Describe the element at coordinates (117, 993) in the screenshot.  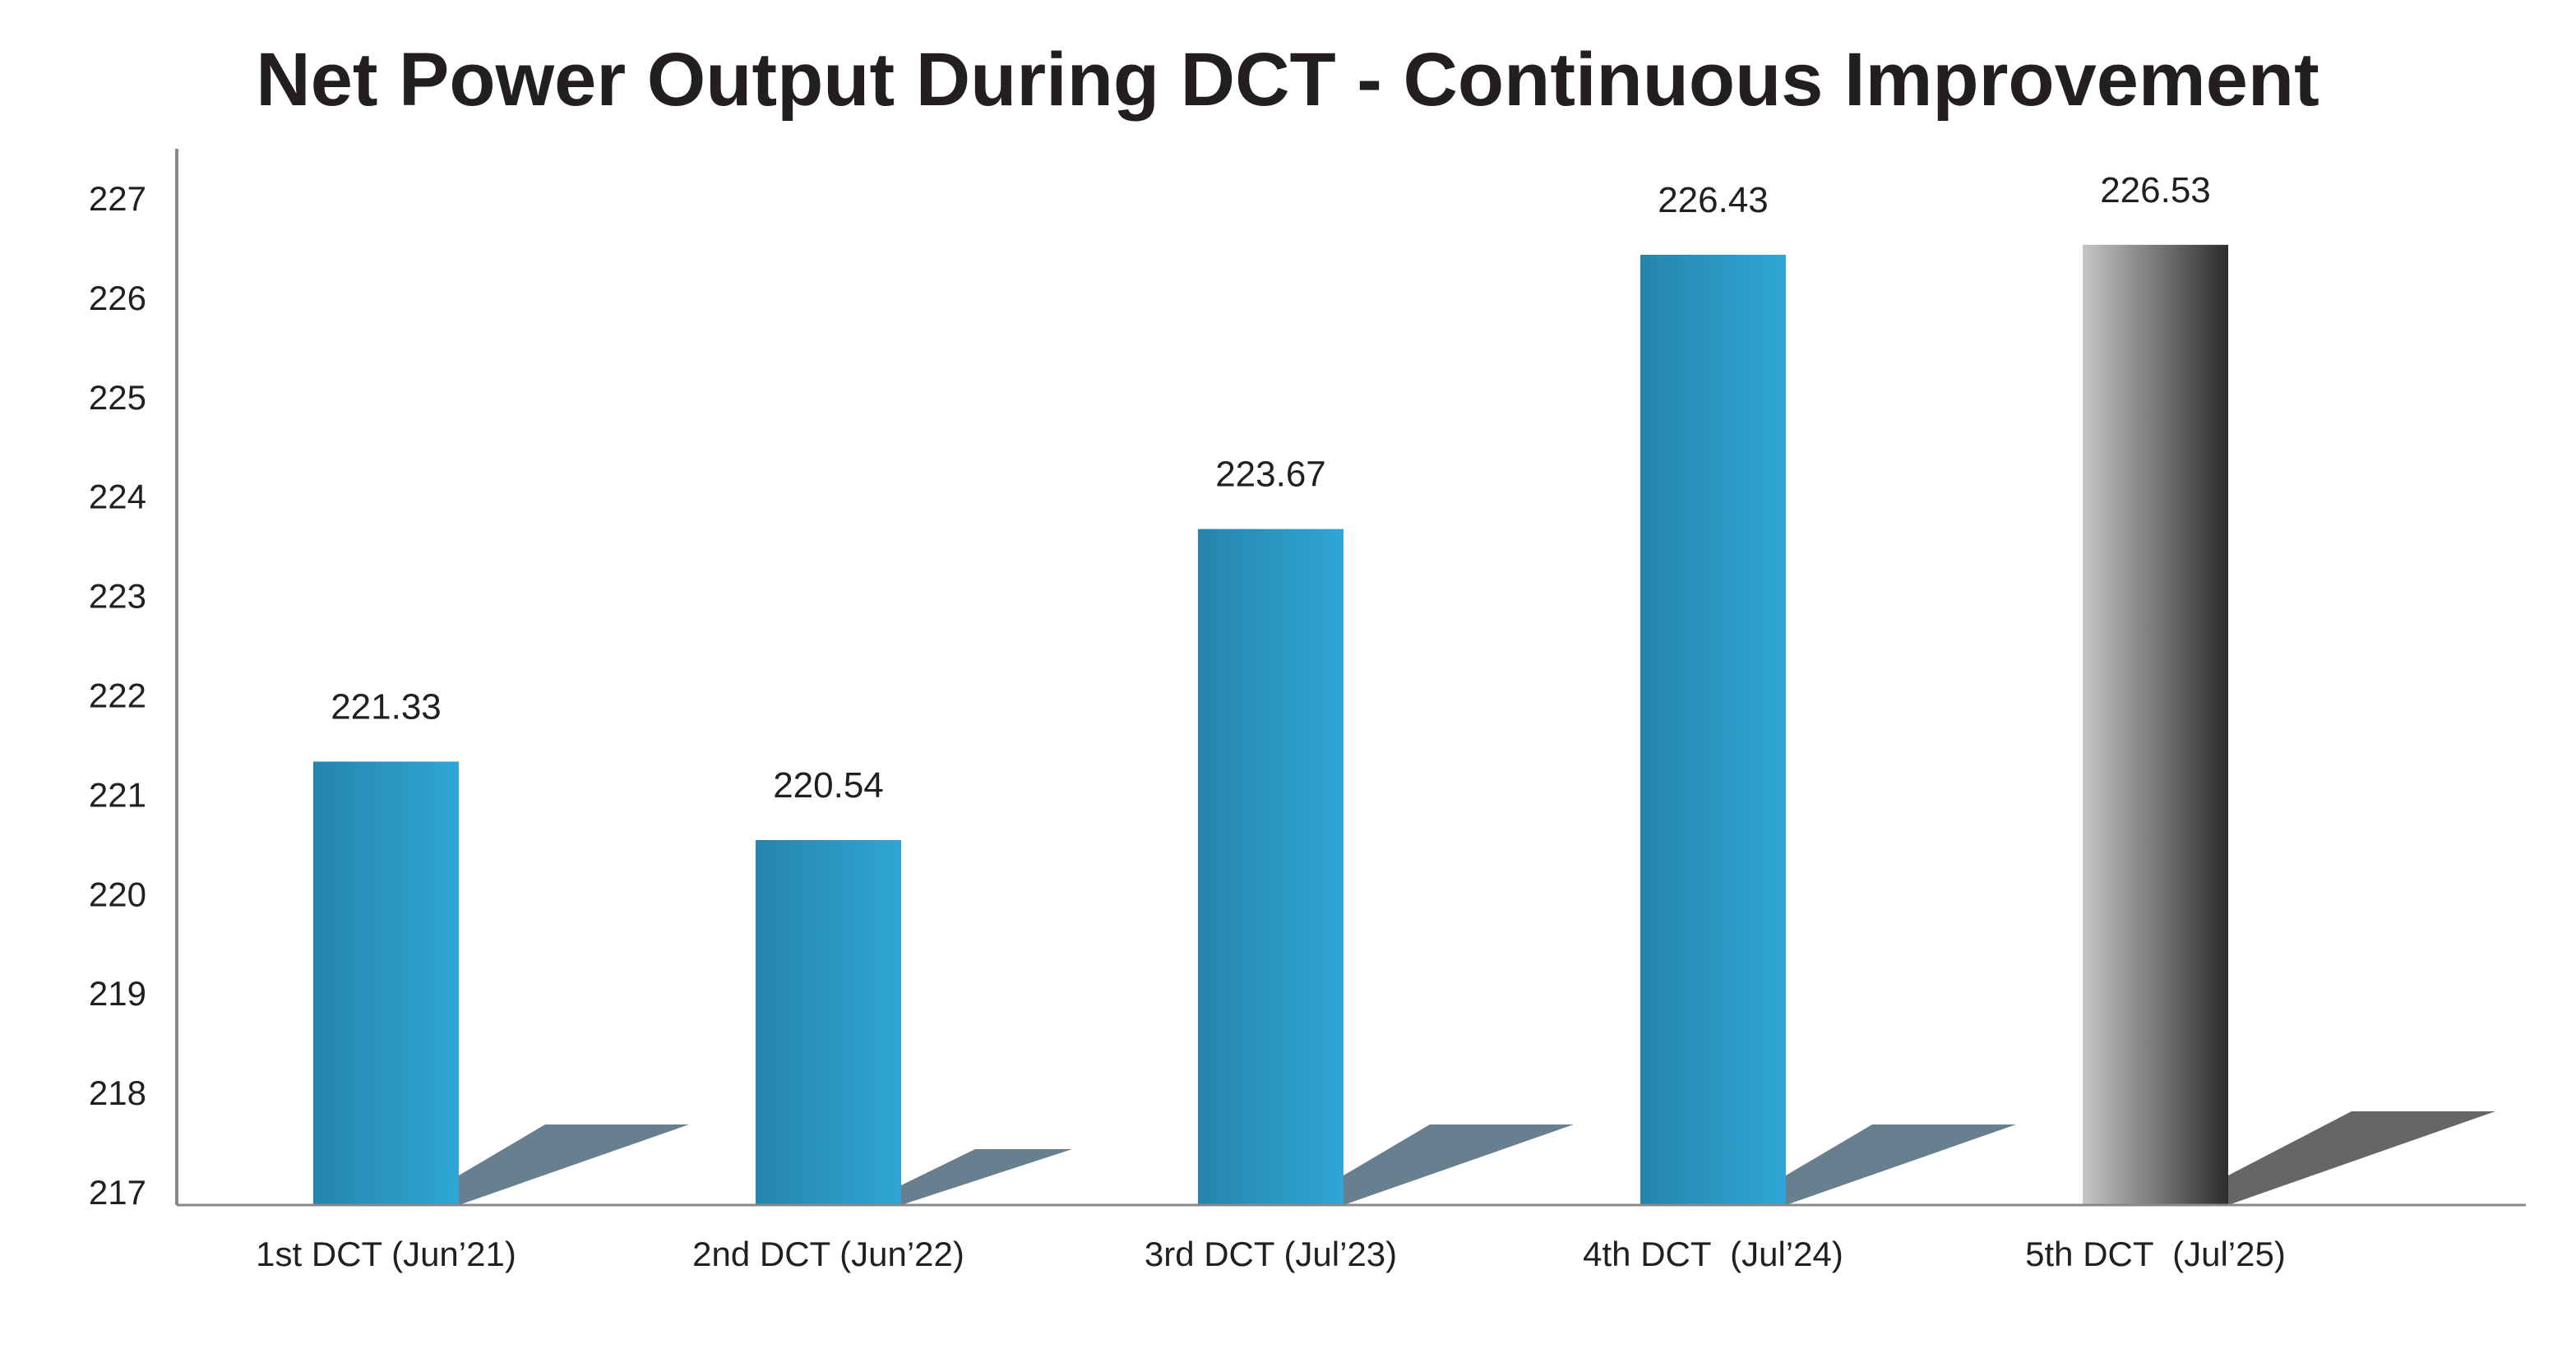
I see `y-tick-label: 219` at that location.